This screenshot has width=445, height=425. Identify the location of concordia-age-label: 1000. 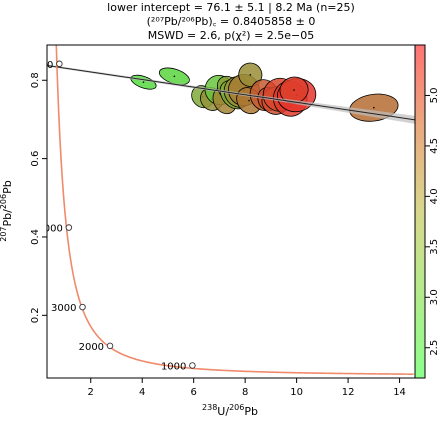
(173, 366).